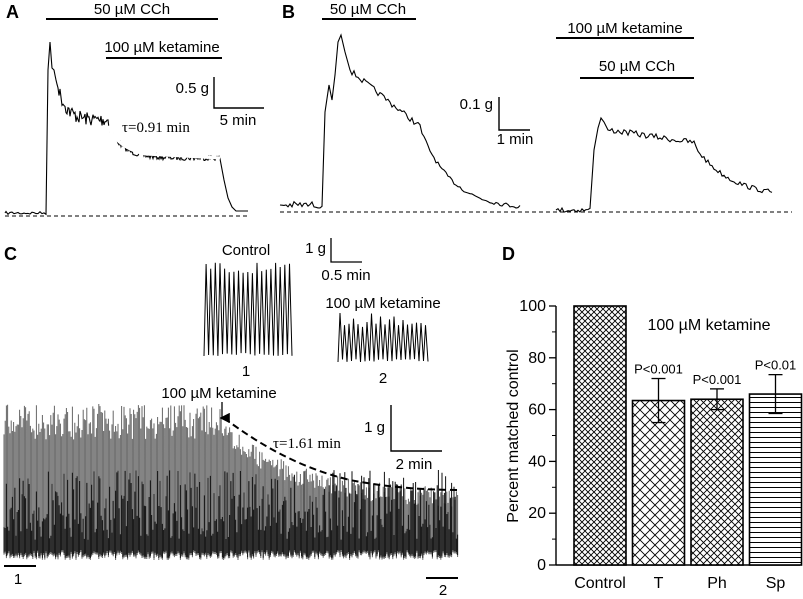  Describe the element at coordinates (246, 250) in the screenshot. I see `panel-c-control-label: Control` at that location.